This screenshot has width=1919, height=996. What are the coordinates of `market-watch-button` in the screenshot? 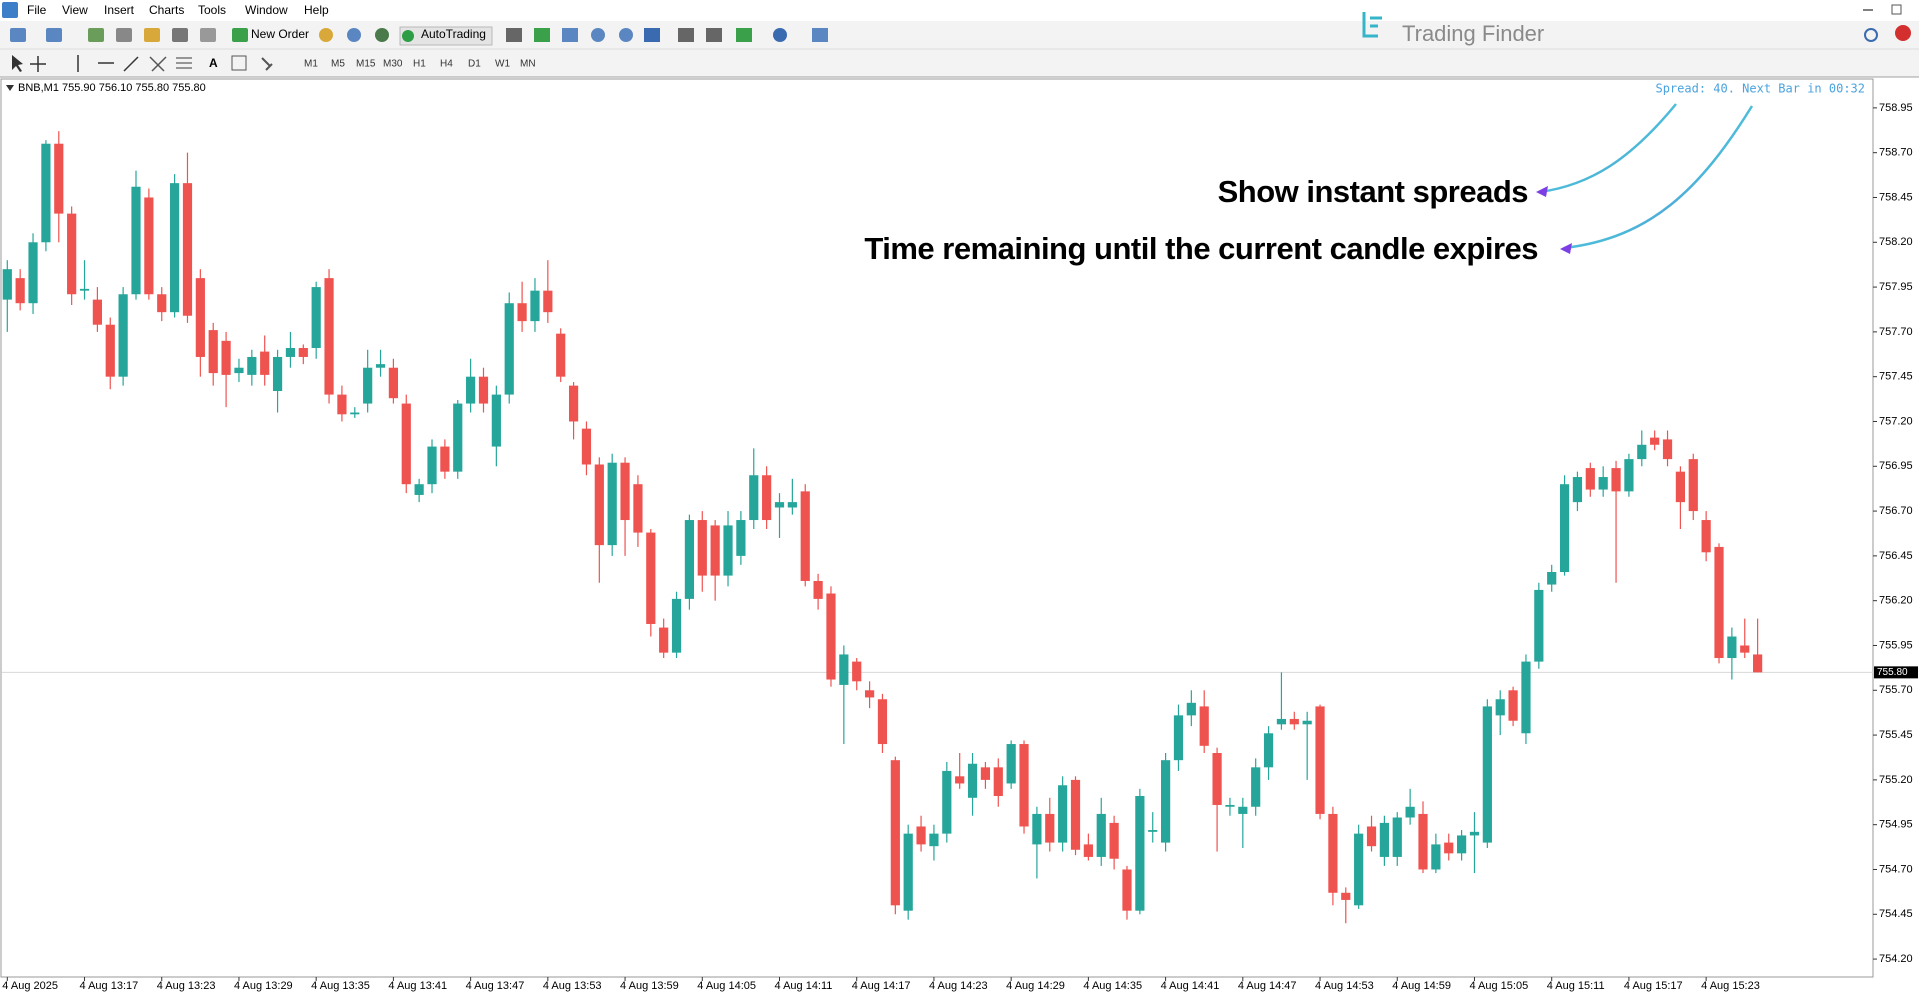 It's located at (96, 35).